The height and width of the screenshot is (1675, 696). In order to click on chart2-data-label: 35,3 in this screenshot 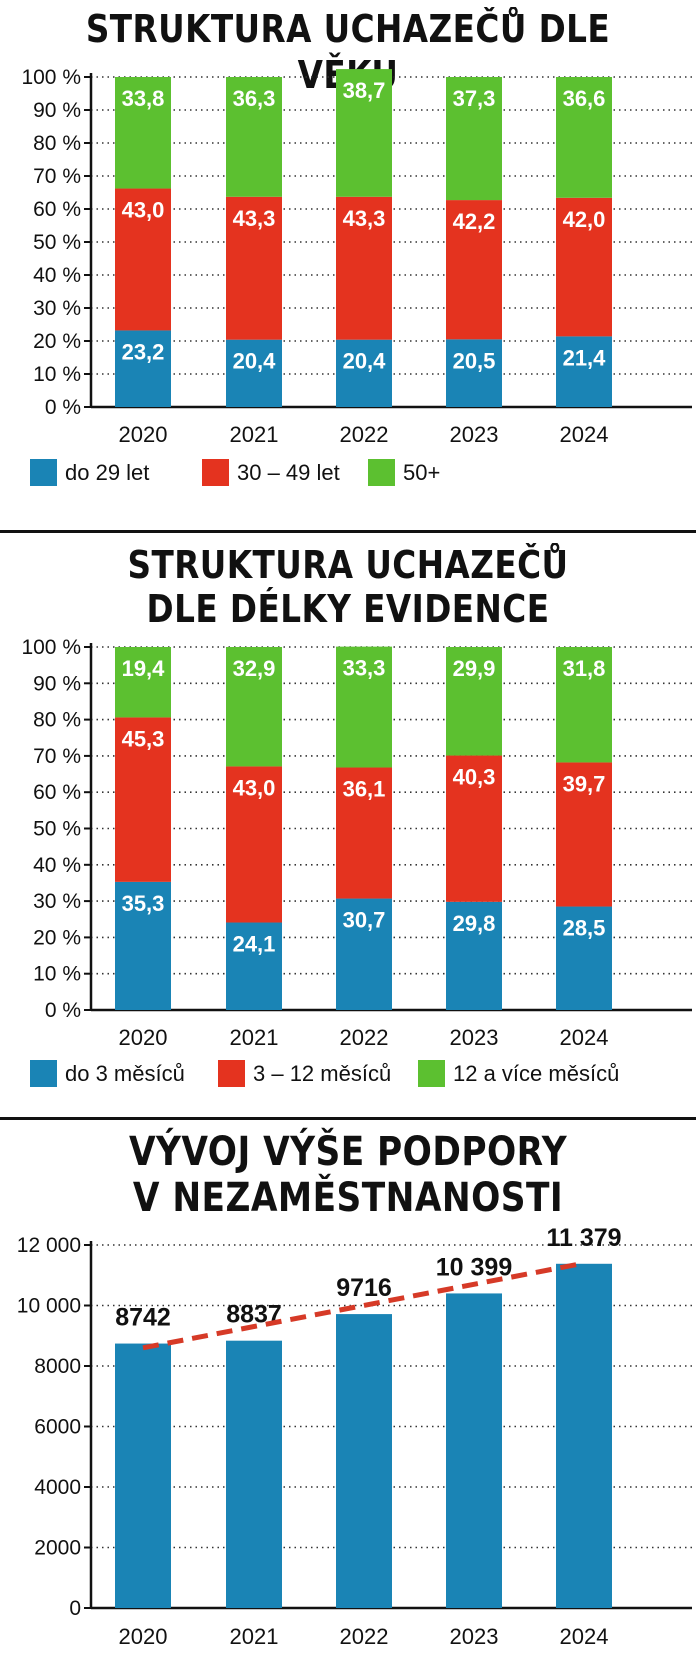, I will do `click(143, 903)`.